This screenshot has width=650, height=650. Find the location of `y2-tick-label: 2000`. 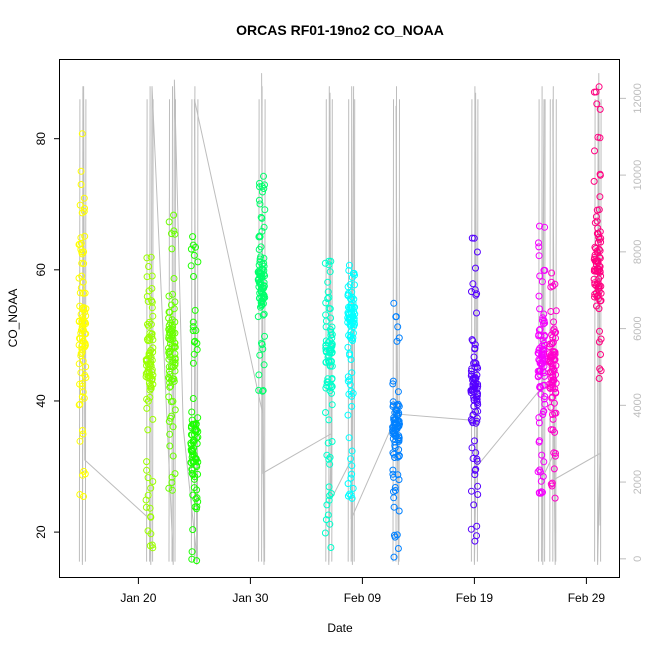

y2-tick-label: 2000 is located at coordinates (638, 482).